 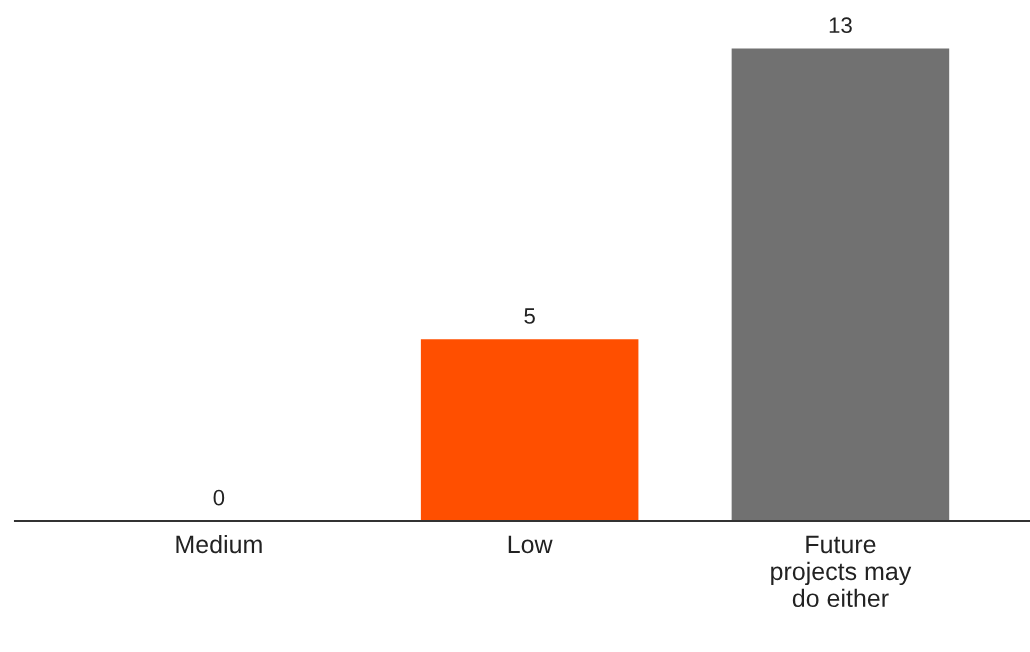 I want to click on data-label: 5, so click(x=529, y=316).